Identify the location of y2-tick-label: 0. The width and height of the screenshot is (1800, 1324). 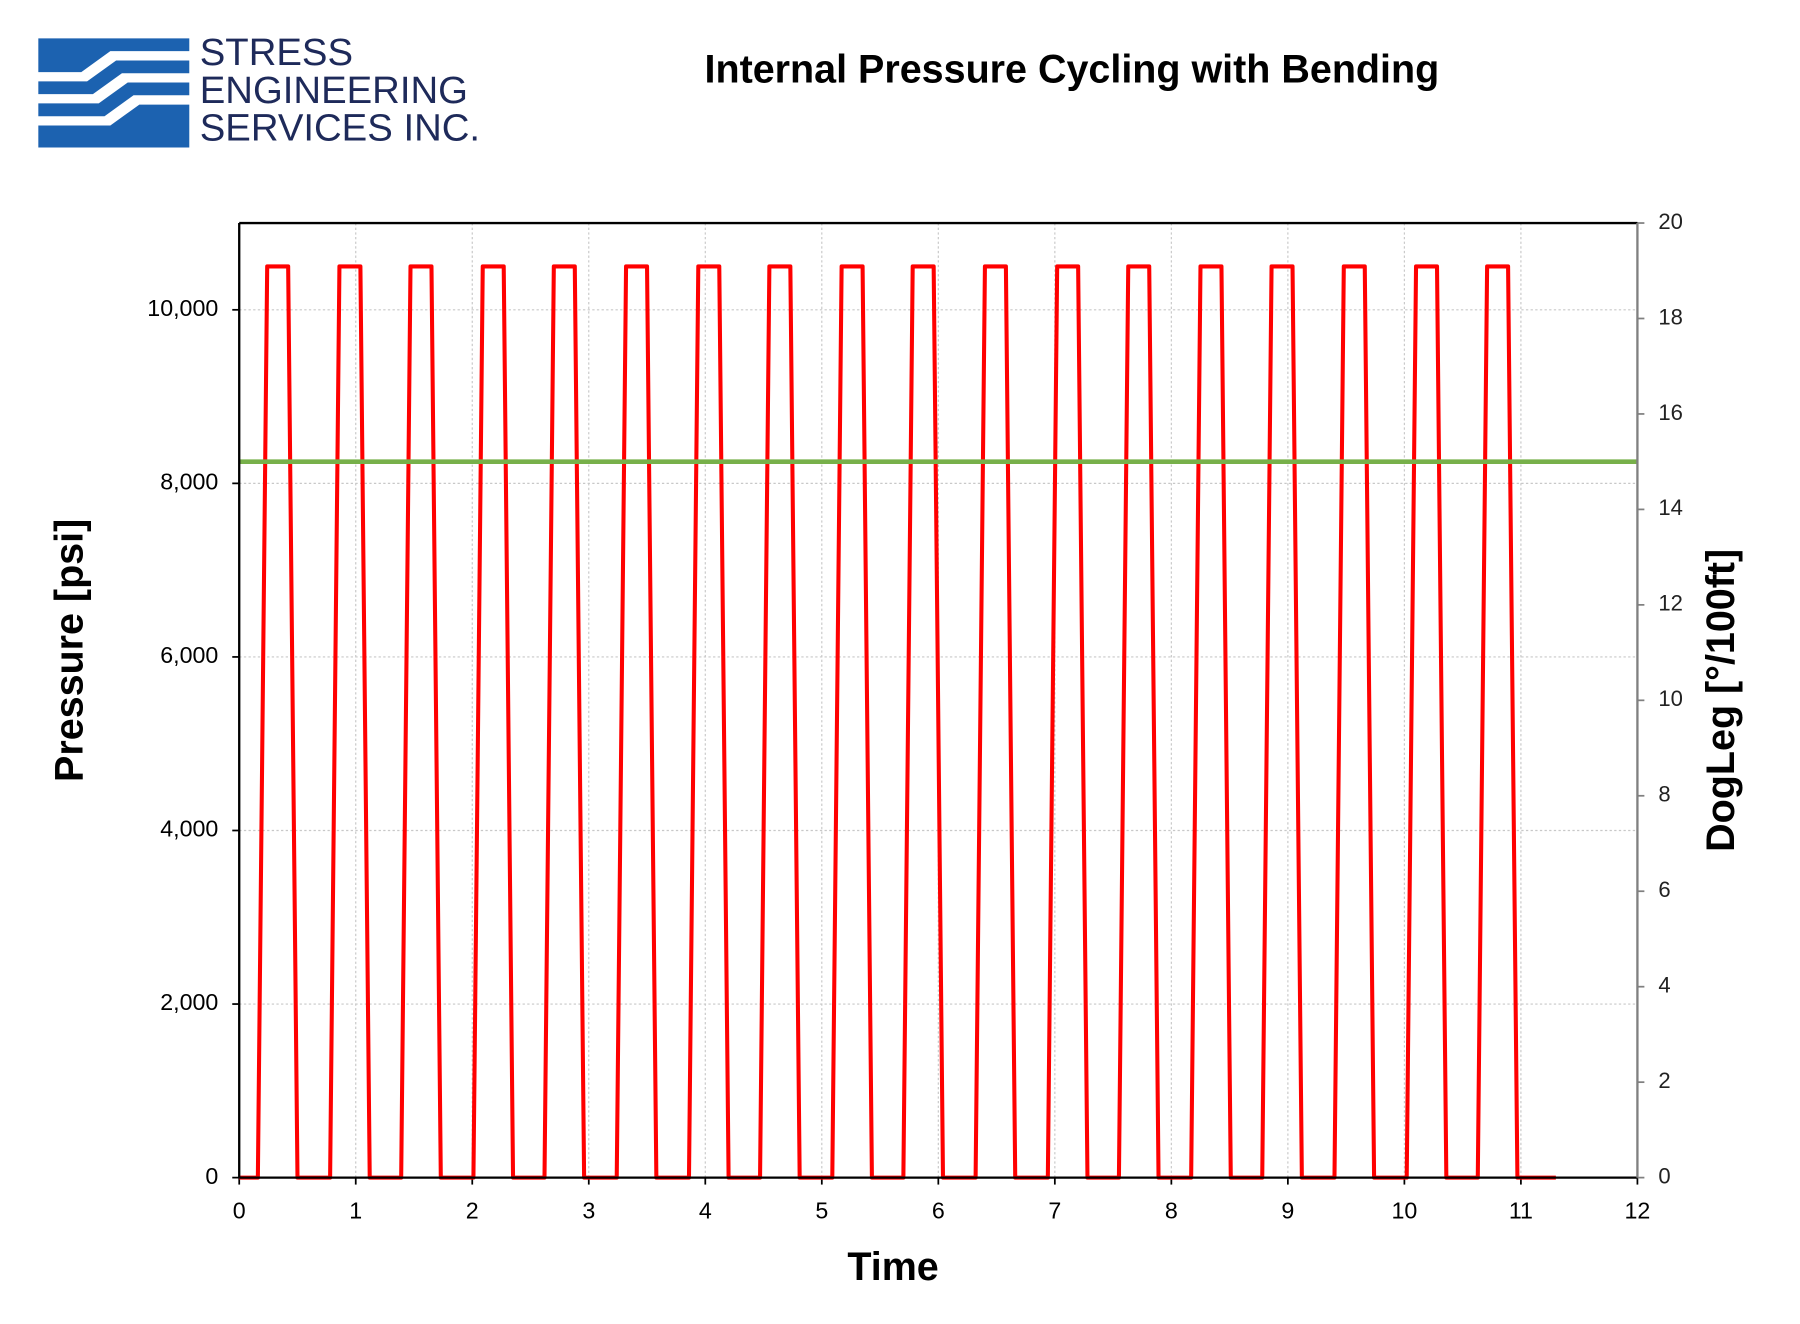
(1664, 1175).